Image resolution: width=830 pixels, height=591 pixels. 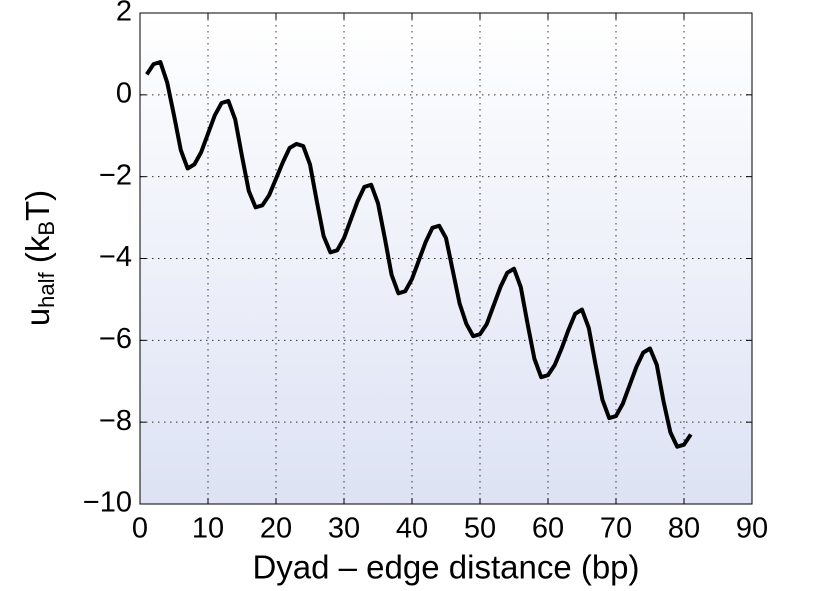 What do you see at coordinates (276, 529) in the screenshot?
I see `x-tick-label: 20` at bounding box center [276, 529].